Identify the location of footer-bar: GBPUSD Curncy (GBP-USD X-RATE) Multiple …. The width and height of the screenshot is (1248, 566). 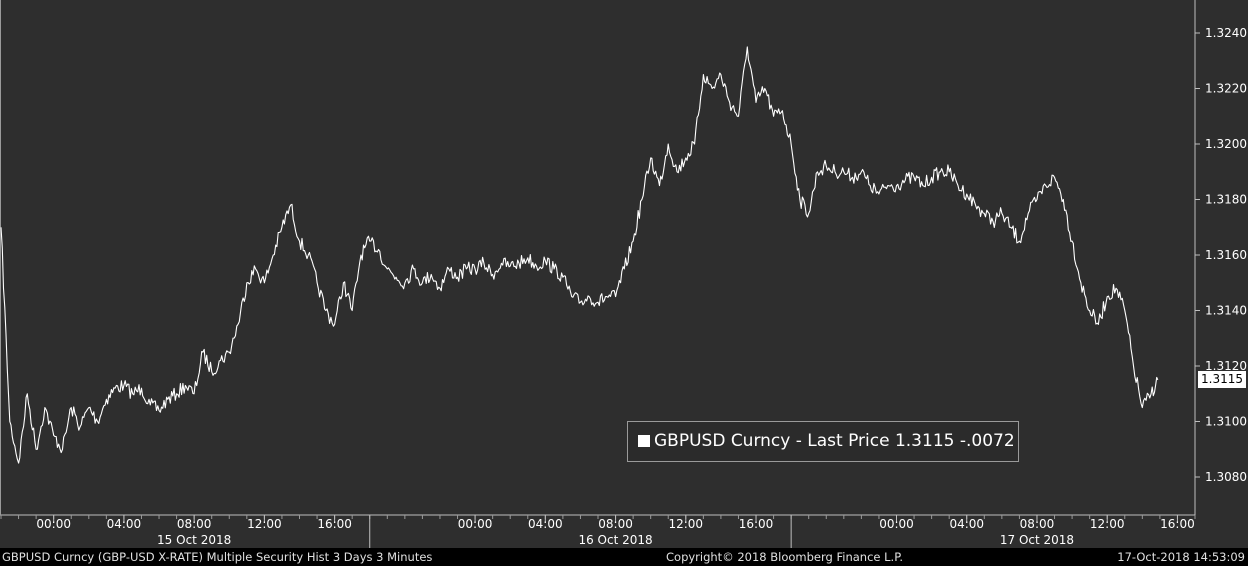
(624, 557).